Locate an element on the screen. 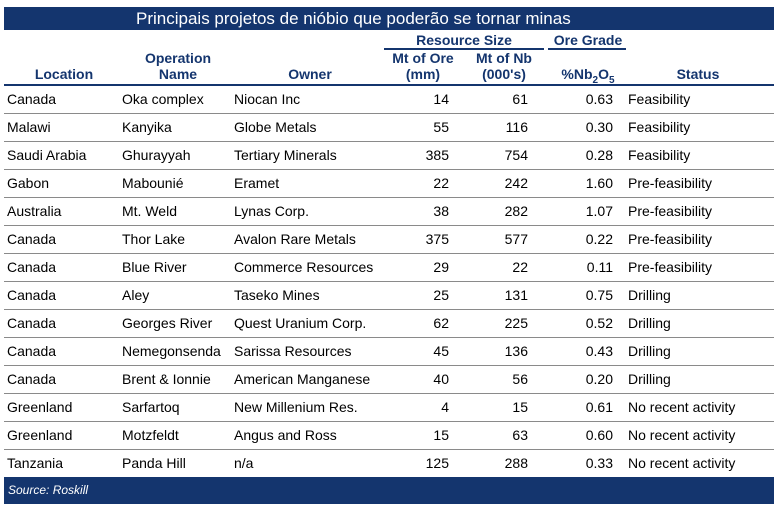  header-nb-line1: Mt of Nb is located at coordinates (504, 58).